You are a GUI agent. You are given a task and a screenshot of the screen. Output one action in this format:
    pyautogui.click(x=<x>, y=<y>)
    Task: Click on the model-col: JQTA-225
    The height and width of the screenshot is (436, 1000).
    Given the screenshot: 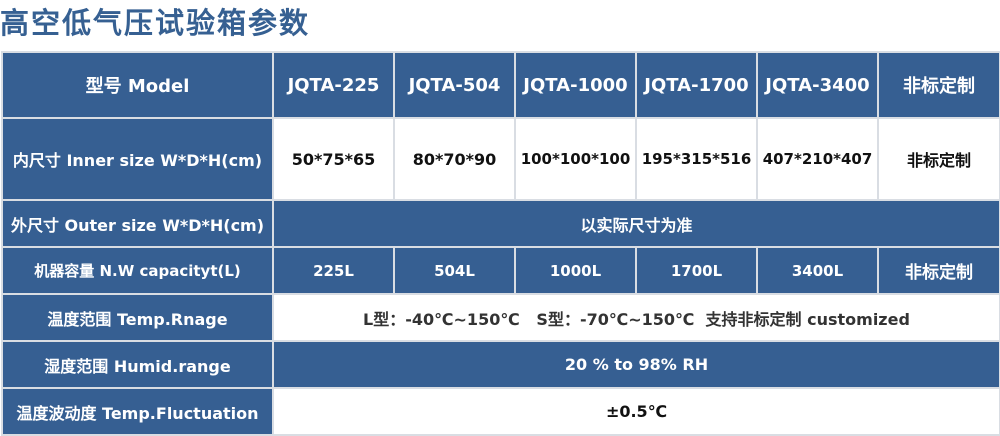 What is the action you would take?
    pyautogui.click(x=333, y=85)
    